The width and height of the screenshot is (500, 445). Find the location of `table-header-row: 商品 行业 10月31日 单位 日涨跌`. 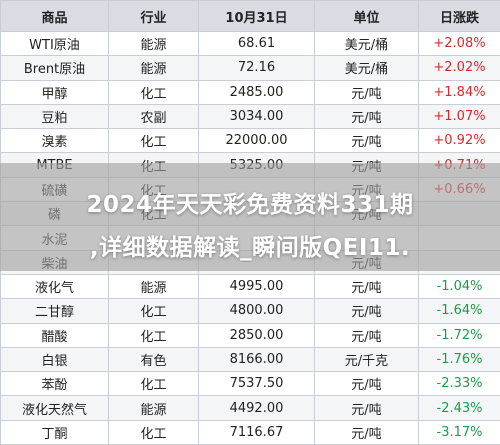

table-header-row: 商品 行业 10月31日 单位 日涨跌 is located at coordinates (250, 16).